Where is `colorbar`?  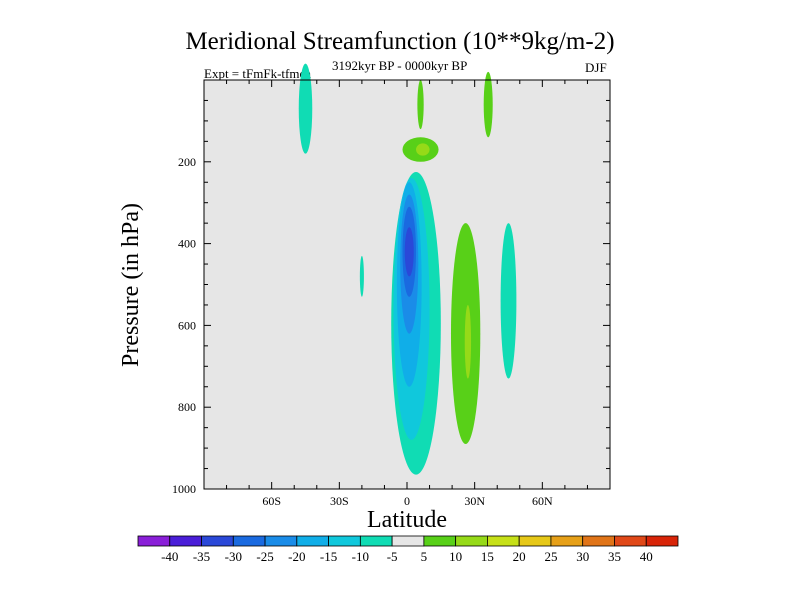
colorbar is located at coordinates (408, 541).